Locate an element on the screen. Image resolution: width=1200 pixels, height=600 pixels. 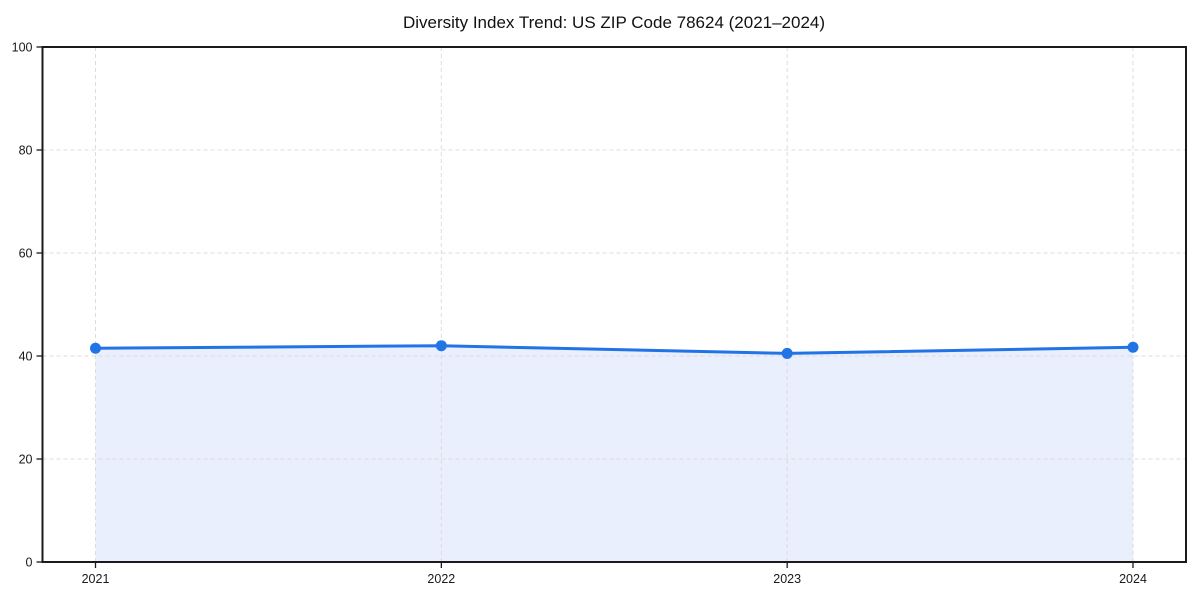
x-tick-label: 2021 is located at coordinates (96, 579).